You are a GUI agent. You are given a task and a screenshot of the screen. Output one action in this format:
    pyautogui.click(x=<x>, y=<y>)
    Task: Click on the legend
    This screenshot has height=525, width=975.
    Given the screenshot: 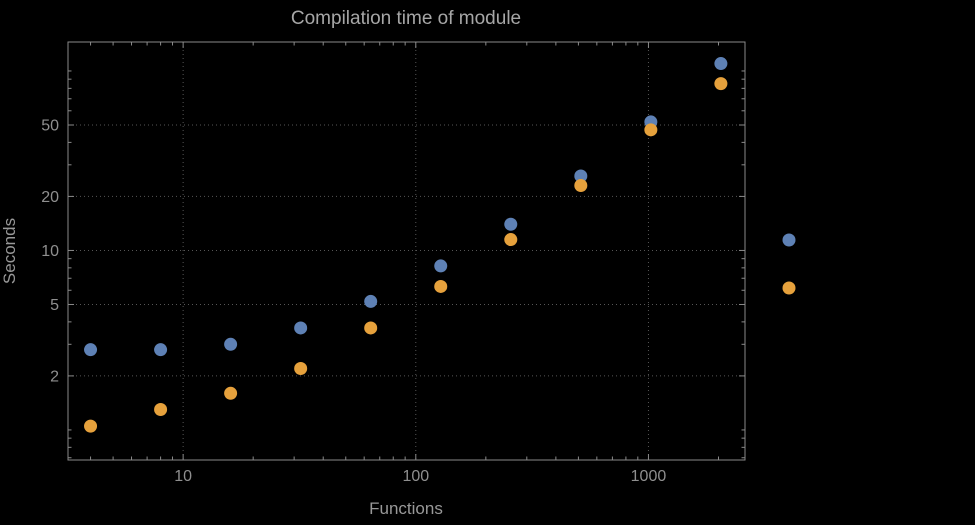 What is the action you would take?
    pyautogui.click(x=789, y=264)
    